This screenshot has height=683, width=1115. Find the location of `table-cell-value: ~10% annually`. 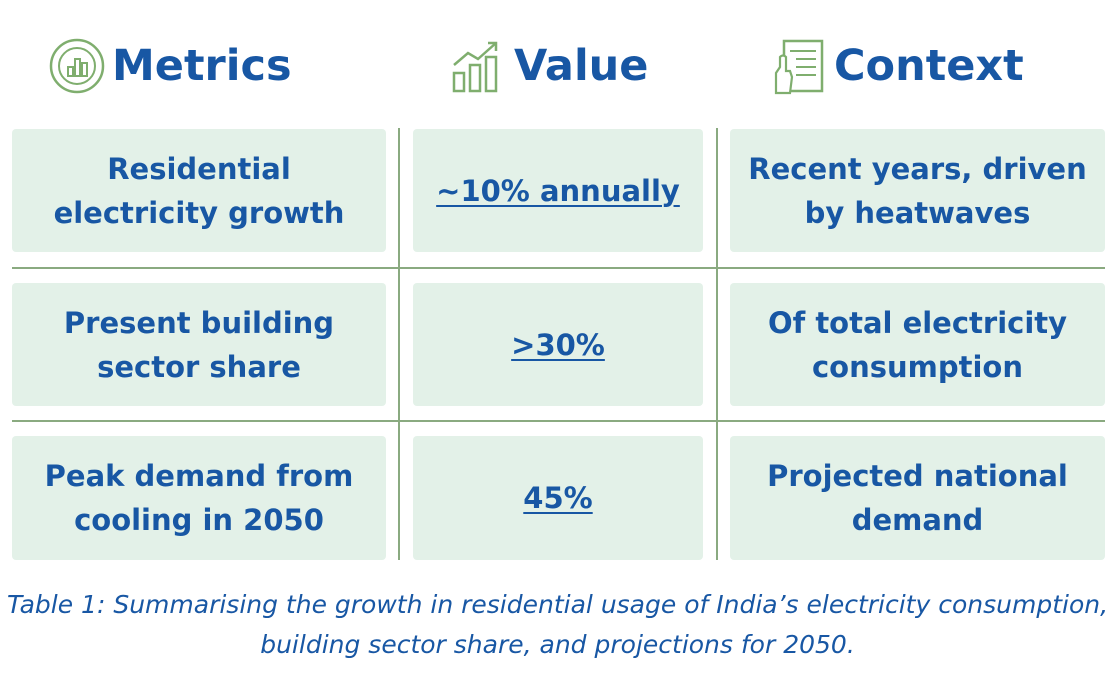

table-cell-value: ~10% annually is located at coordinates (558, 190).